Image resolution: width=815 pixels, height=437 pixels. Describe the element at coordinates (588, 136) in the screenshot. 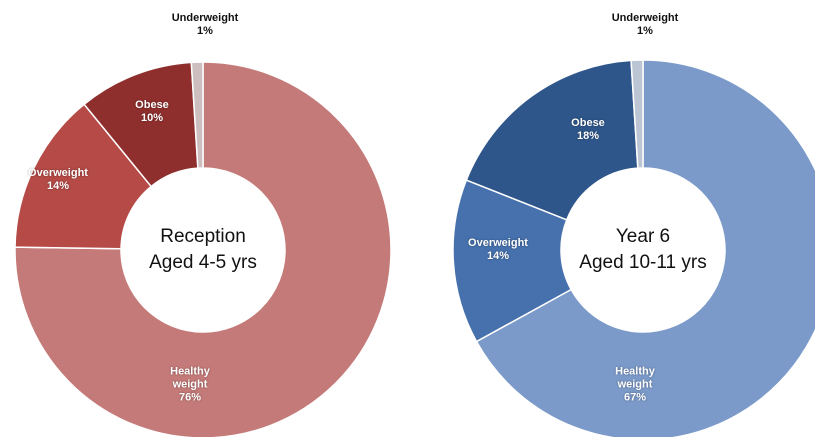

I see `slice-value: 18%` at that location.